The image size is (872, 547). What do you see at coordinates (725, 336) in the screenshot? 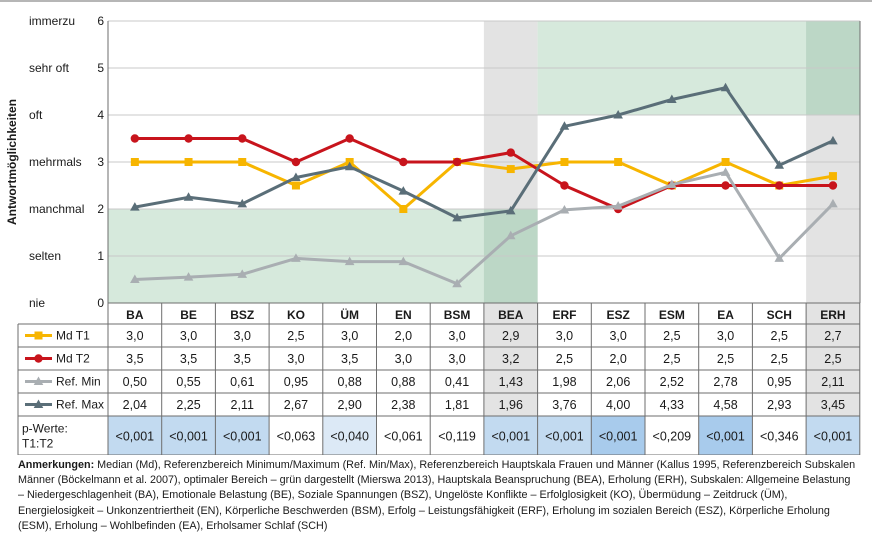
I see `value-md-t1-ea: 3,0` at bounding box center [725, 336].